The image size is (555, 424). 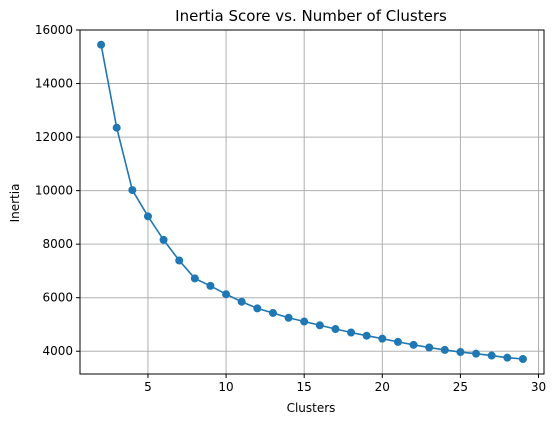 I want to click on x-tick-label: 25, so click(x=460, y=387).